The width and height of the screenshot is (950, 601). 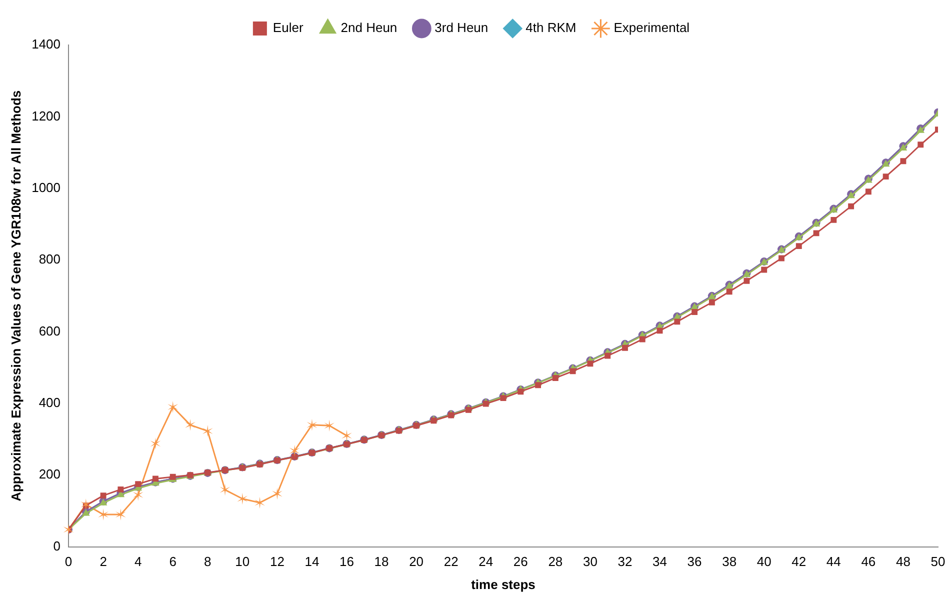 What do you see at coordinates (503, 584) in the screenshot?
I see `x-axis-title: time steps` at bounding box center [503, 584].